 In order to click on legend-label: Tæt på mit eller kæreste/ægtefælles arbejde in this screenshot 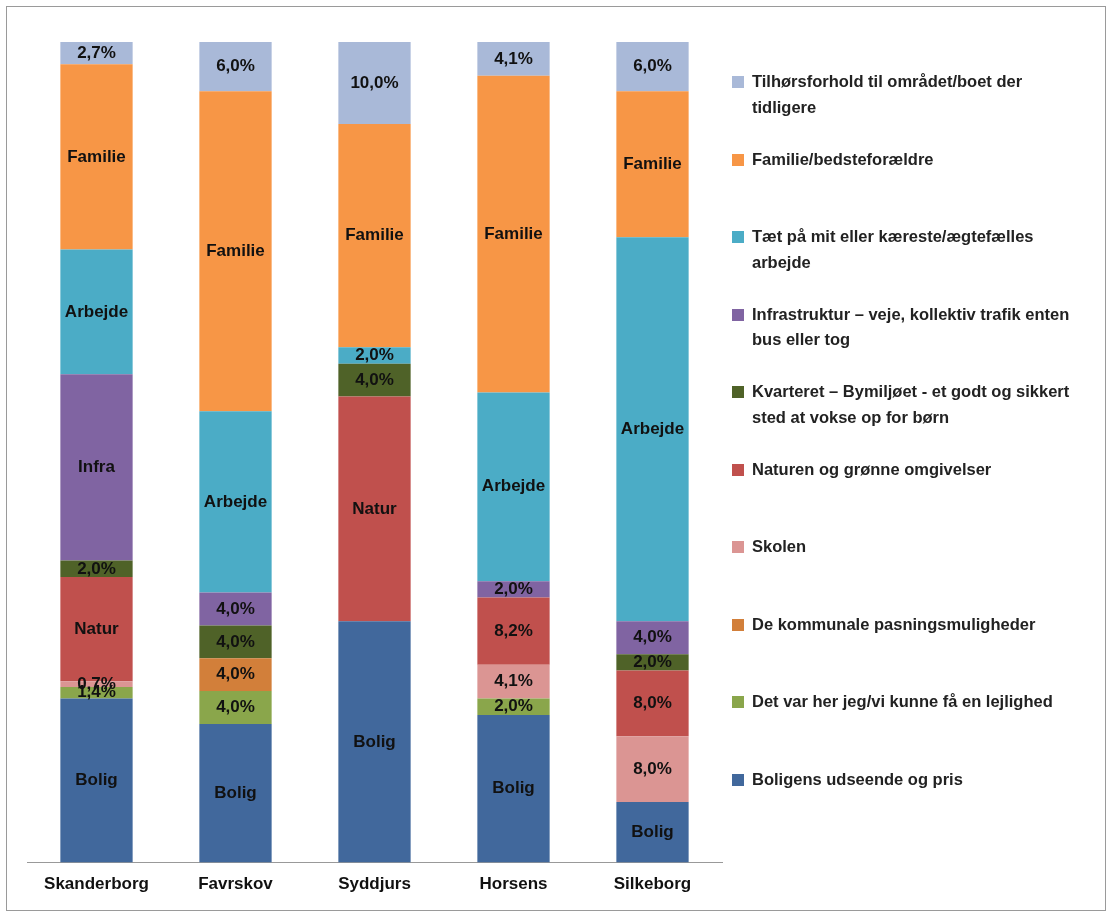, I will do `click(893, 249)`.